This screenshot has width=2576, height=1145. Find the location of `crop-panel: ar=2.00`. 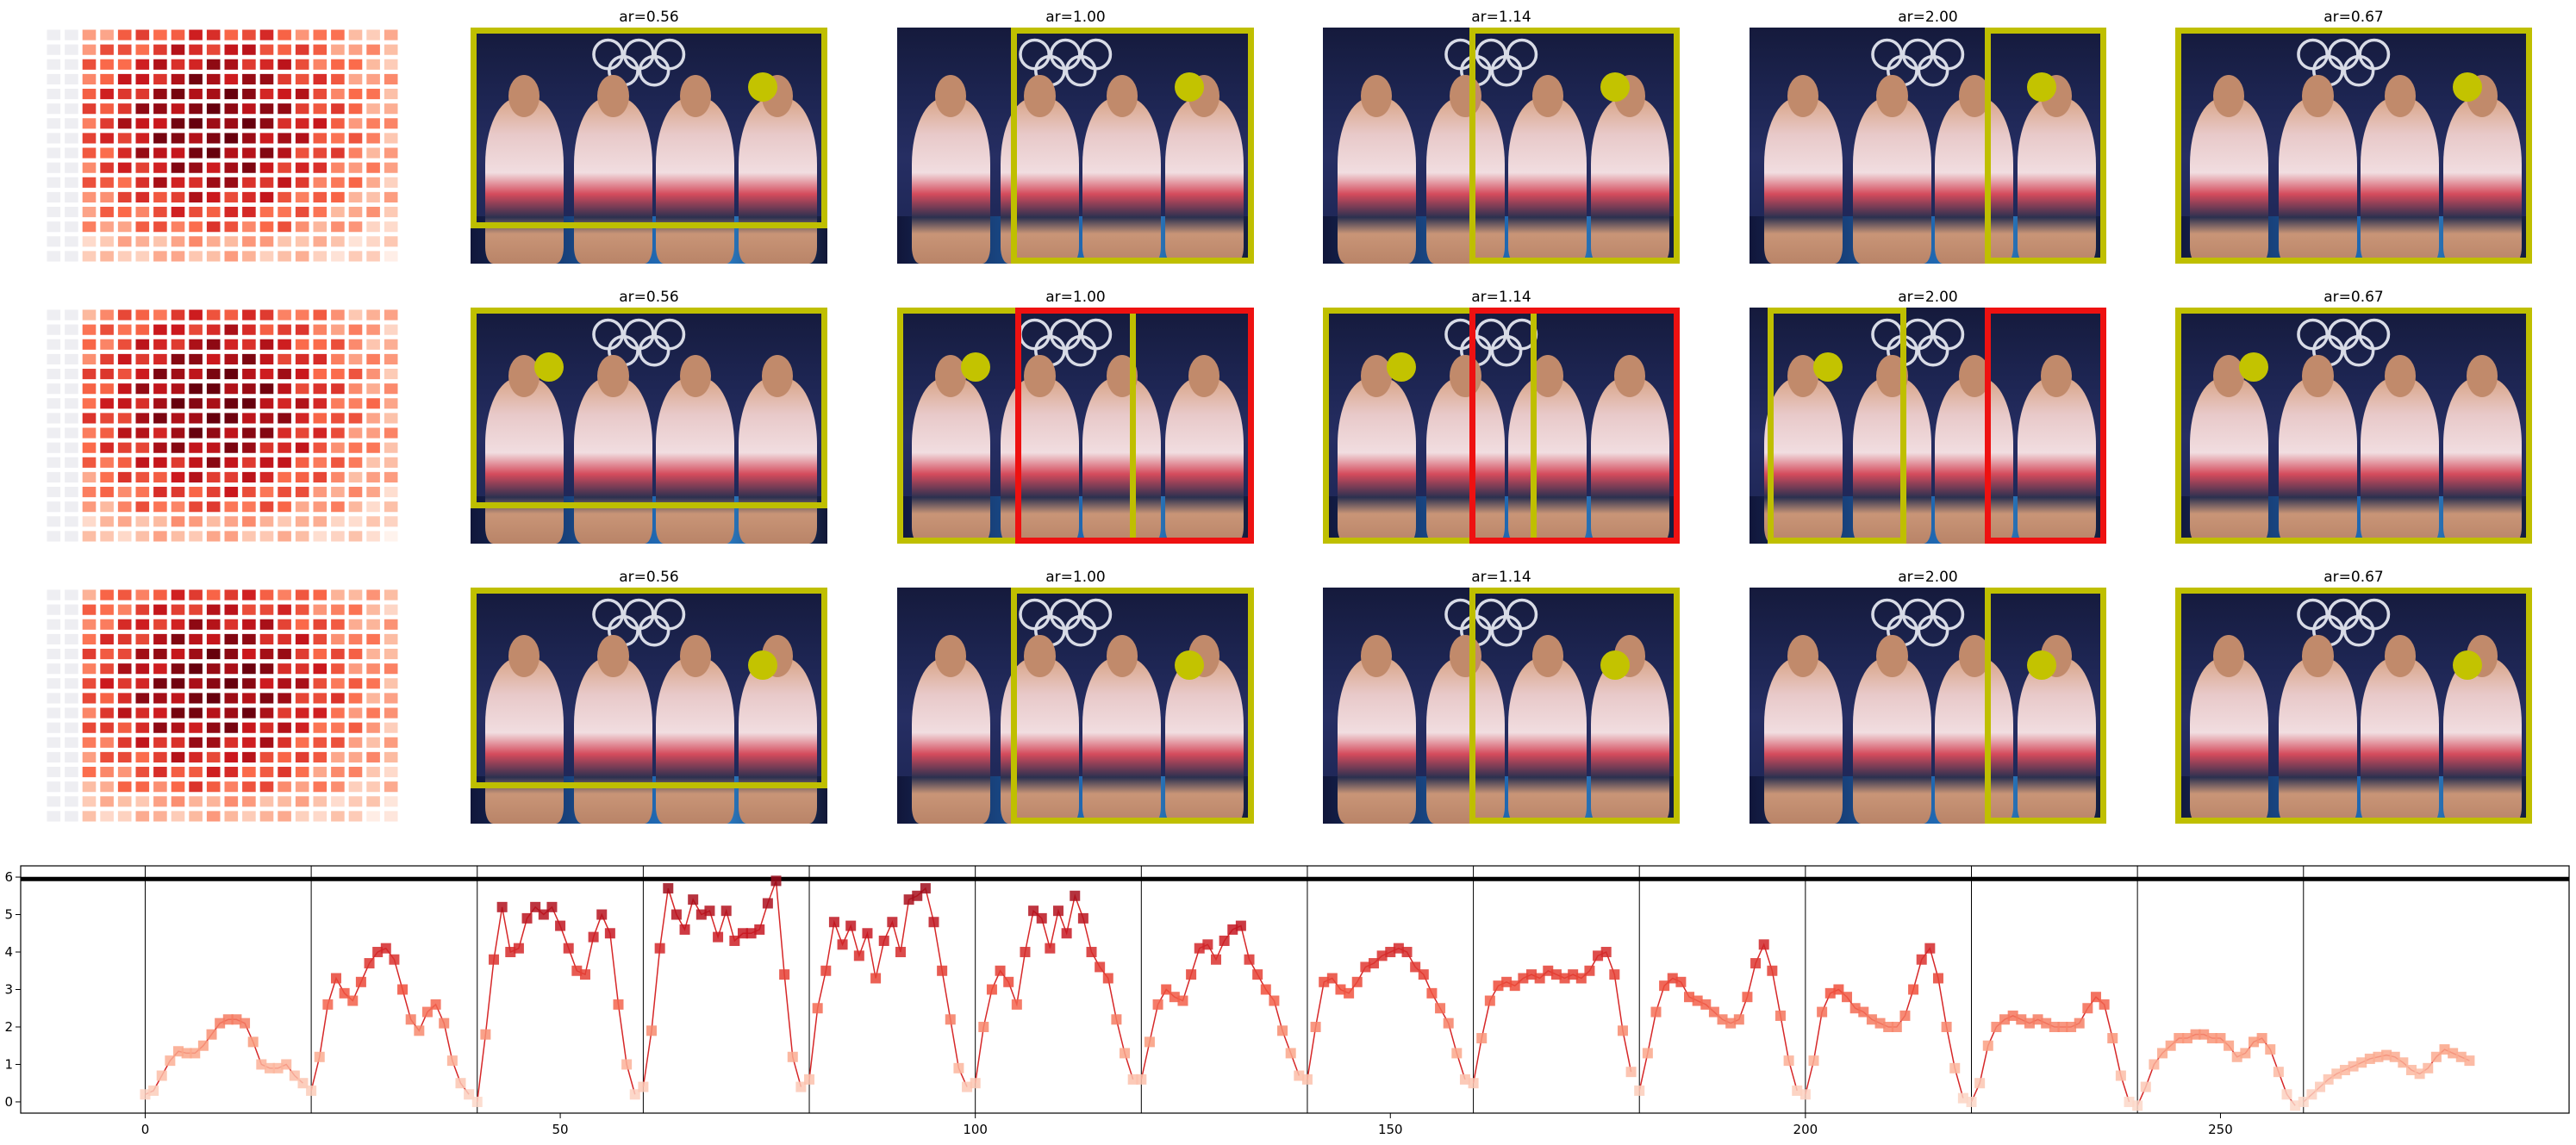

crop-panel: ar=2.00 is located at coordinates (1928, 136).